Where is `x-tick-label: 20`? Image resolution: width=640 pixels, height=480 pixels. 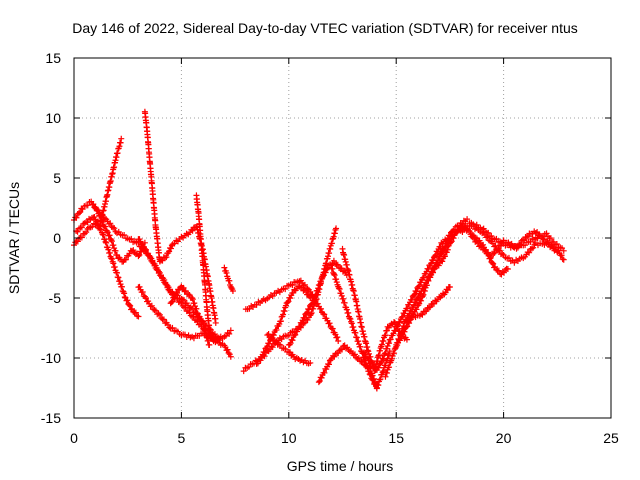 x-tick-label: 20 is located at coordinates (504, 438).